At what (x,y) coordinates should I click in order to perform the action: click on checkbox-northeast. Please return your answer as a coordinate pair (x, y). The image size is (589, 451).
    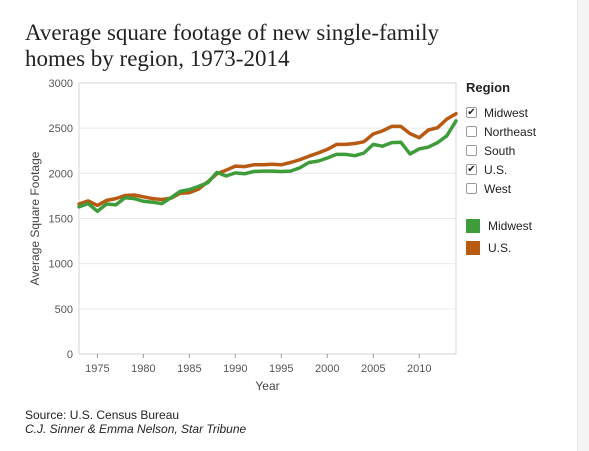
    Looking at the image, I should click on (471, 131).